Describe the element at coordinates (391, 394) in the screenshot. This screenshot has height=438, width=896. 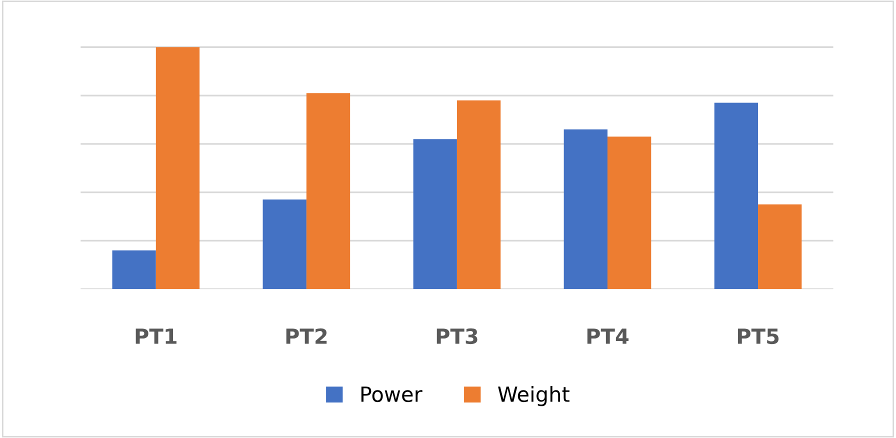
I see `legend-label: Power` at that location.